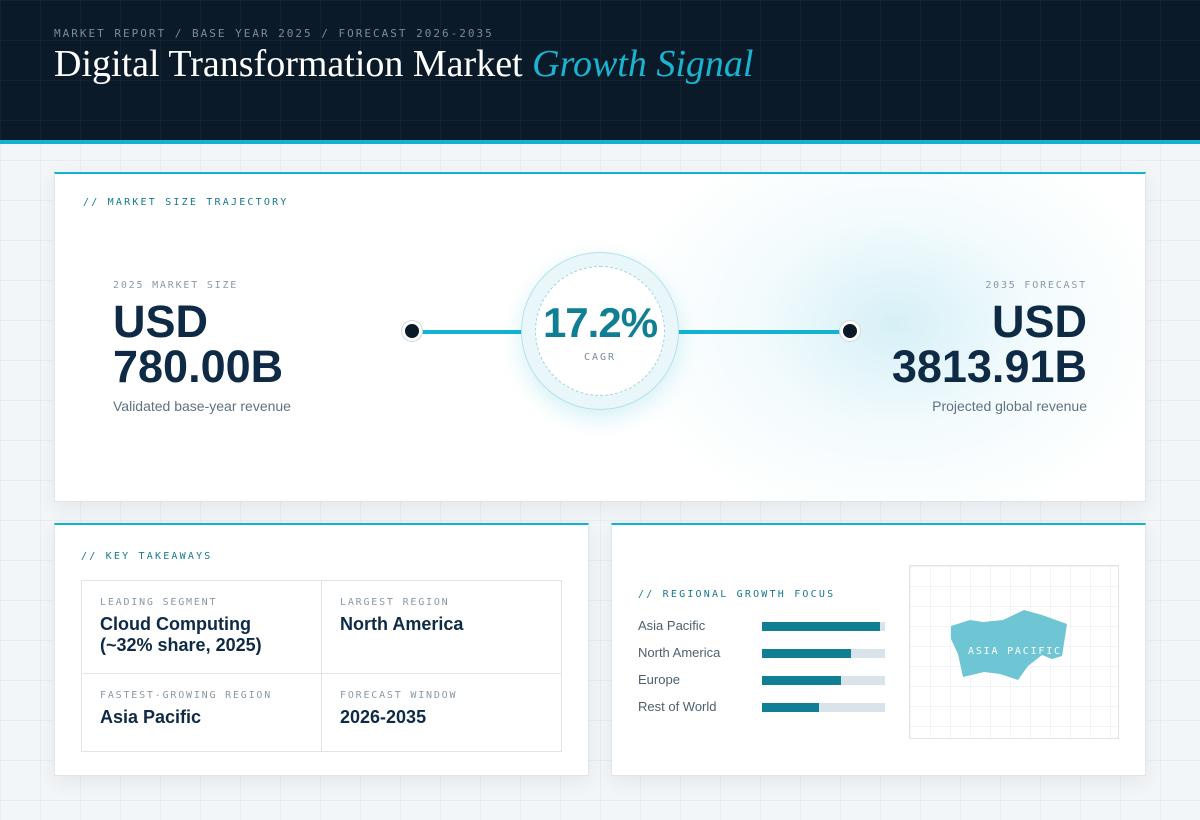 The width and height of the screenshot is (1200, 820). I want to click on end-currency: USD, so click(1039, 321).